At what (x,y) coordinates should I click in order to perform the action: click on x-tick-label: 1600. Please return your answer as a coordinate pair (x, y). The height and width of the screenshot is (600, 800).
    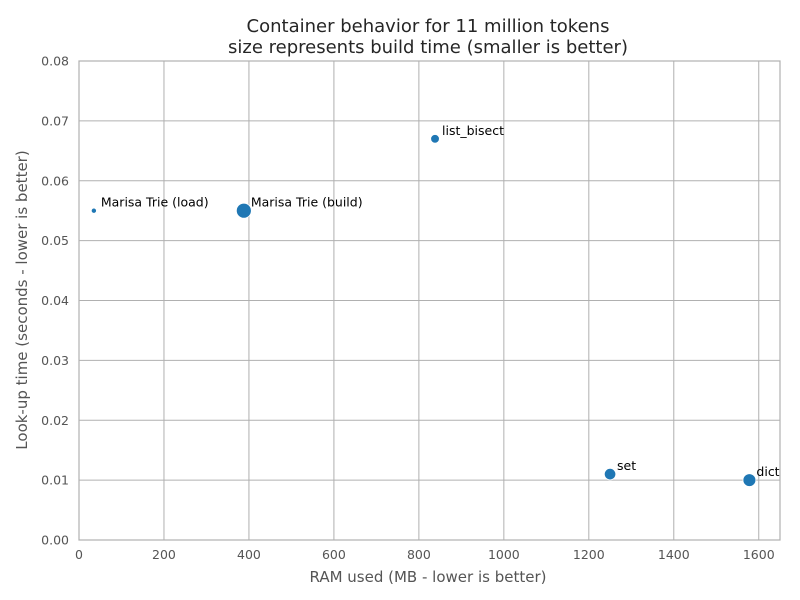
    Looking at the image, I should click on (759, 554).